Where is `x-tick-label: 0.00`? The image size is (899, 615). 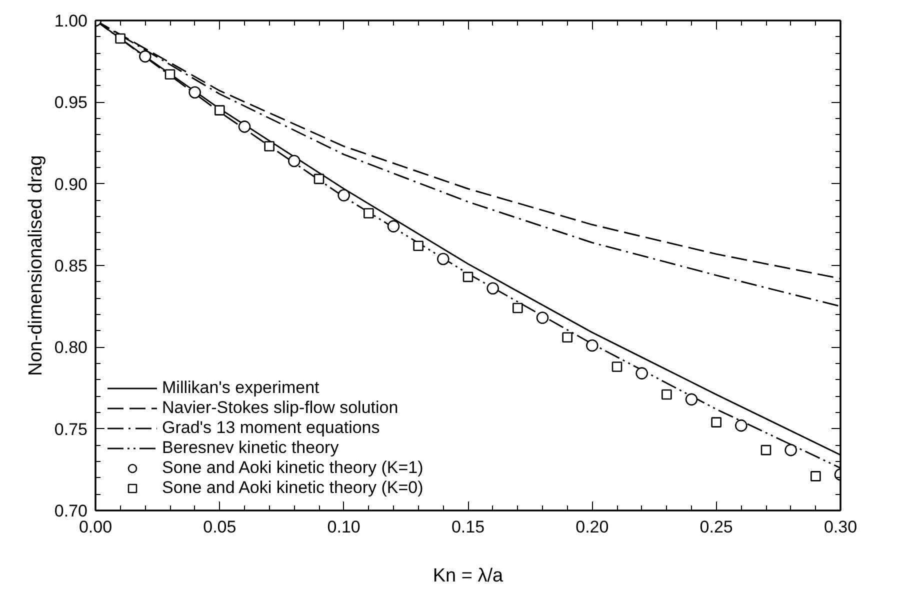 x-tick-label: 0.00 is located at coordinates (95, 527).